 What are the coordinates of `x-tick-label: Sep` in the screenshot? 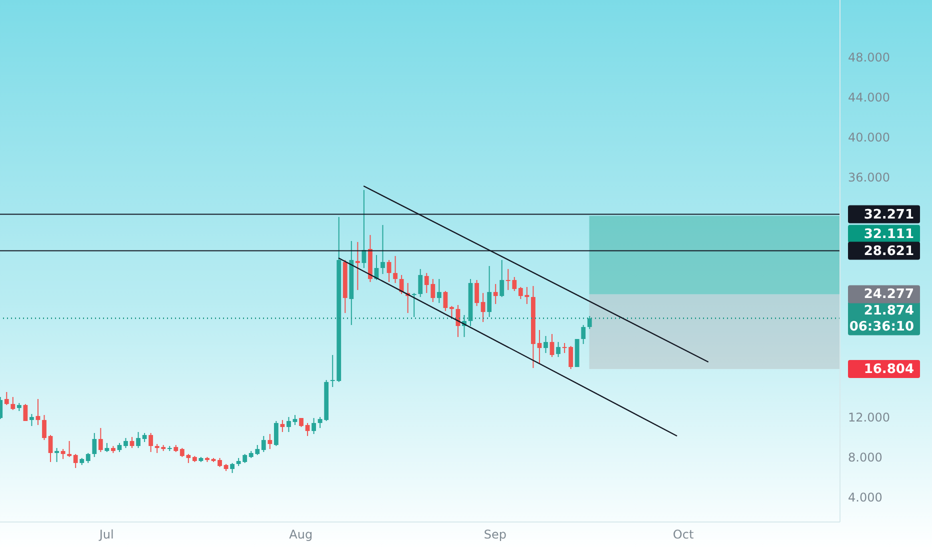 It's located at (495, 535).